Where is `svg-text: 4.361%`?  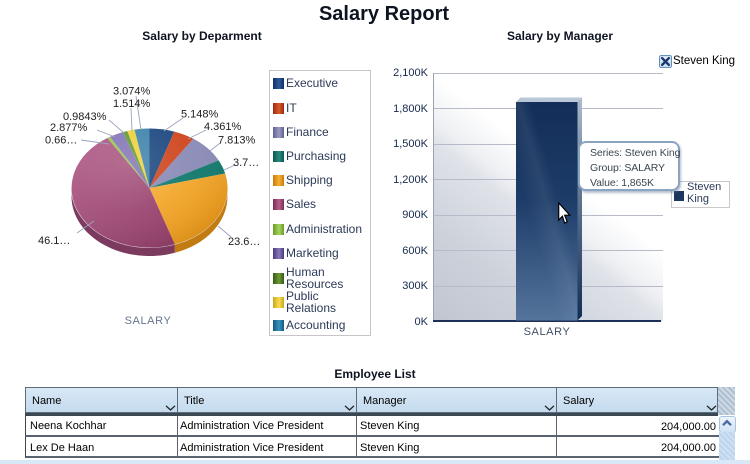
svg-text: 4.361% is located at coordinates (223, 127).